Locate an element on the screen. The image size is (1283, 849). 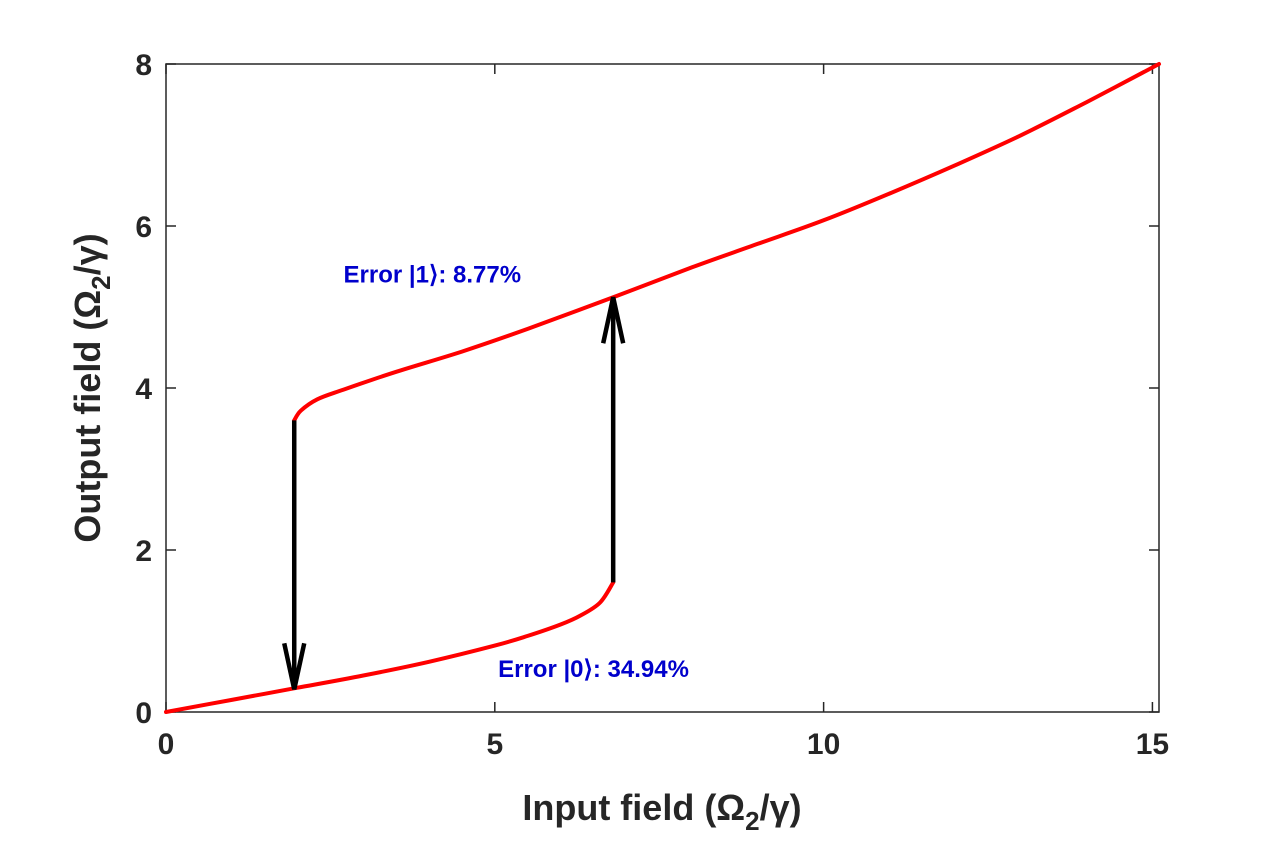
arrow-down is located at coordinates (294, 555).